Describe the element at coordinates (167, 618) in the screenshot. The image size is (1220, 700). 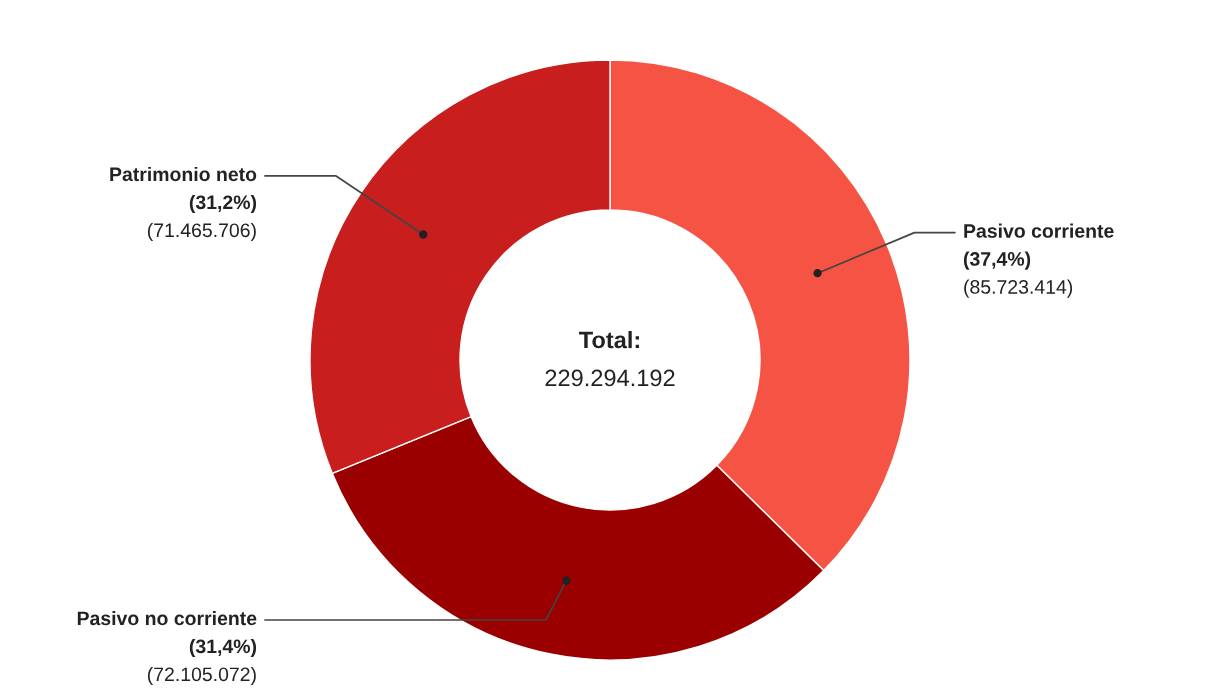
I see `slice-label: Pasivo no corriente` at that location.